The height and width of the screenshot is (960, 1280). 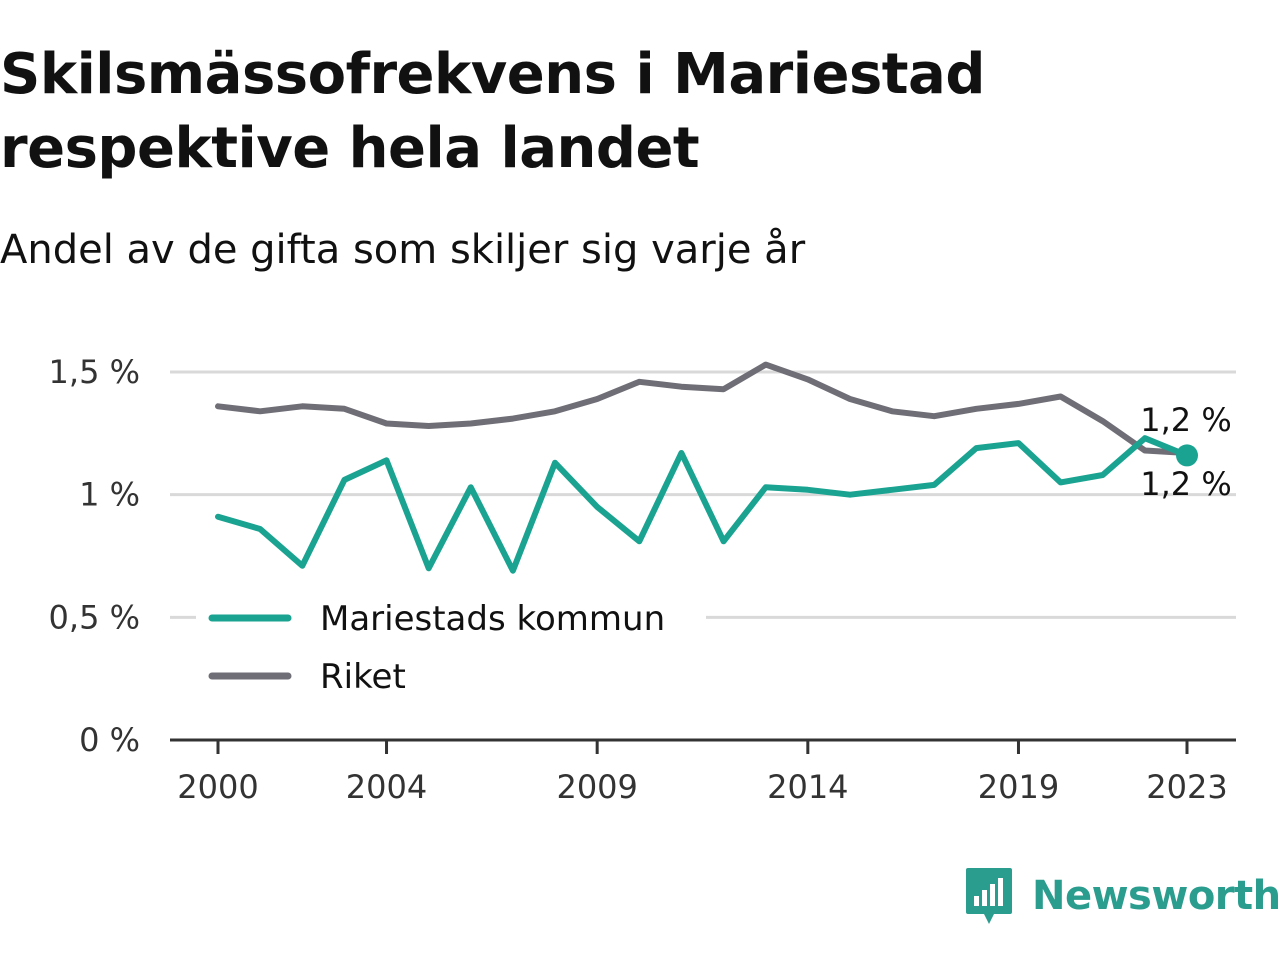 I want to click on newsworthy-bar-chart-icon, so click(x=989, y=896).